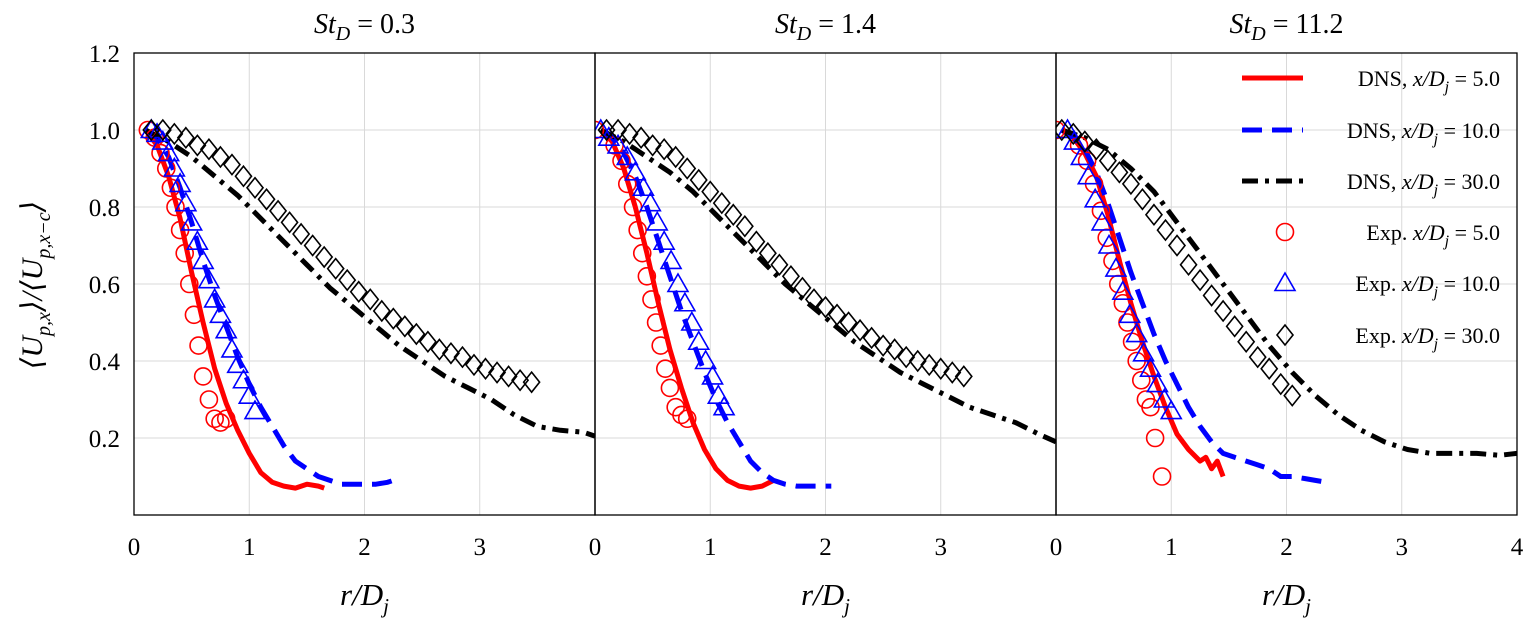  What do you see at coordinates (364, 547) in the screenshot?
I see `x-tick-label: 2` at bounding box center [364, 547].